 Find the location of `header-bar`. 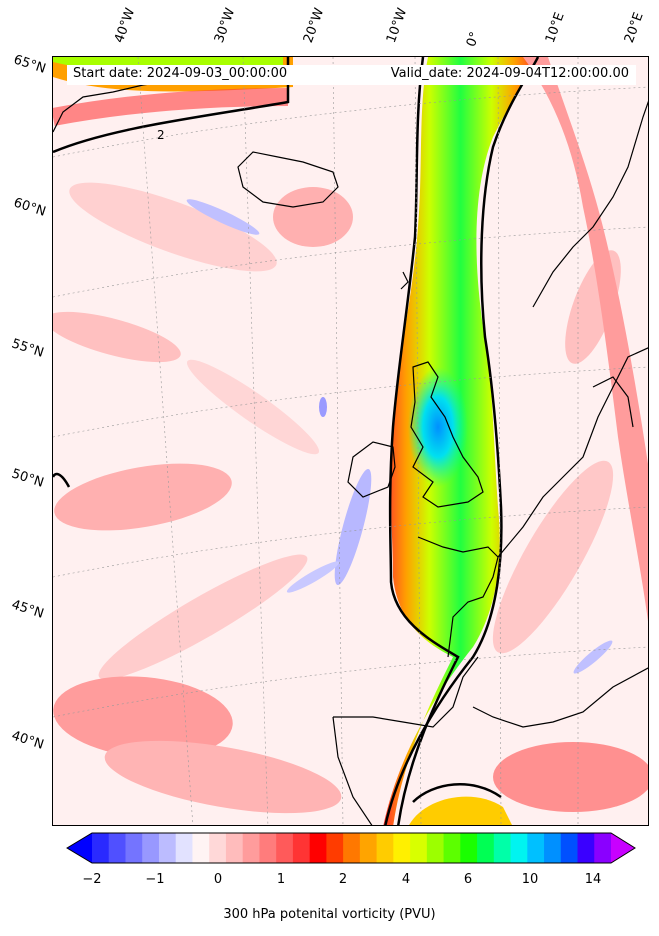

header-bar is located at coordinates (351, 75).